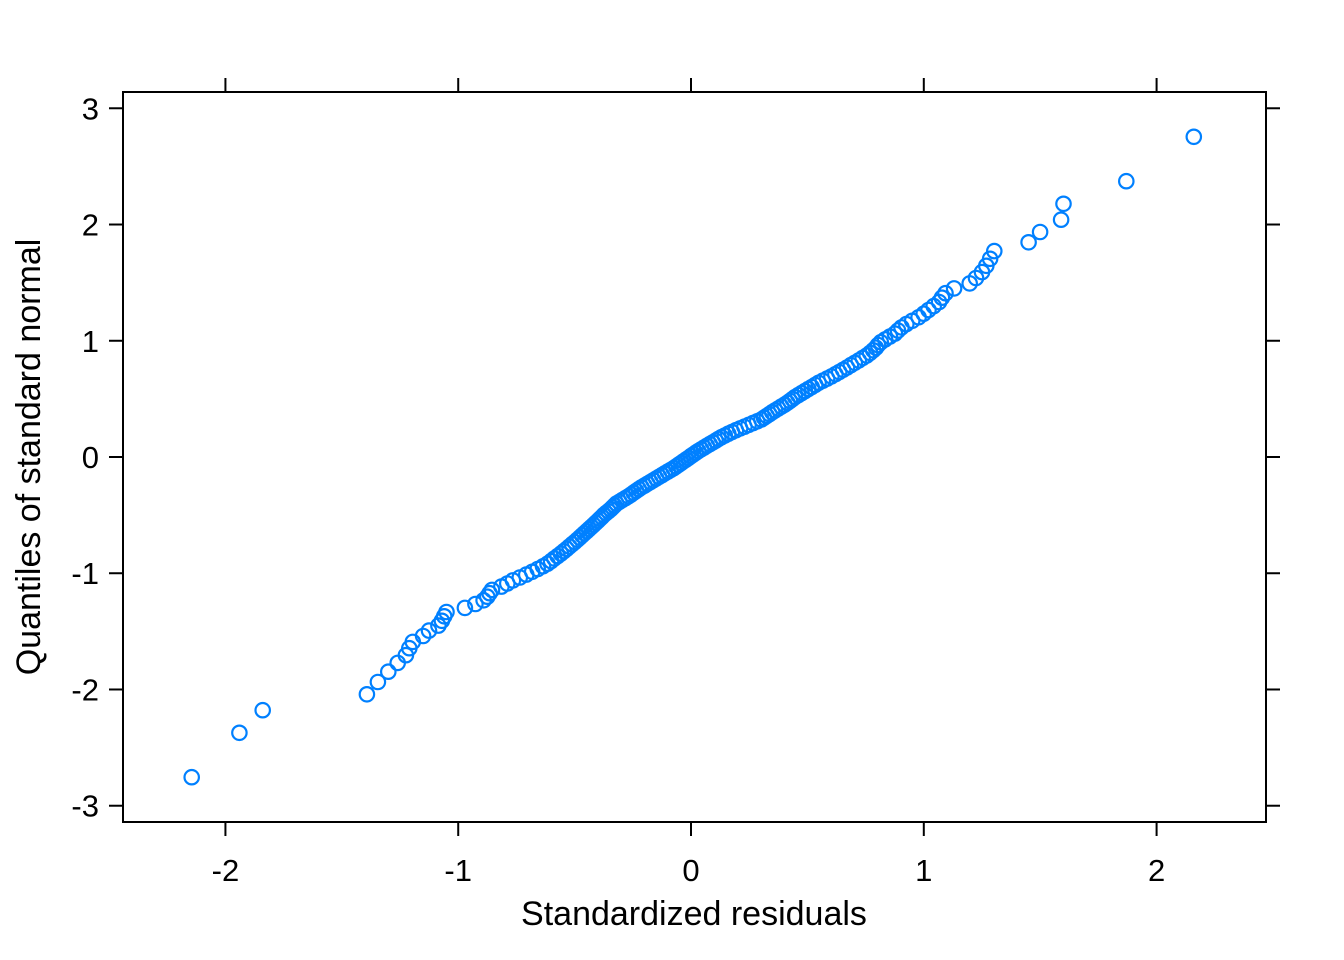  I want to click on x-tick-label: -2, so click(226, 870).